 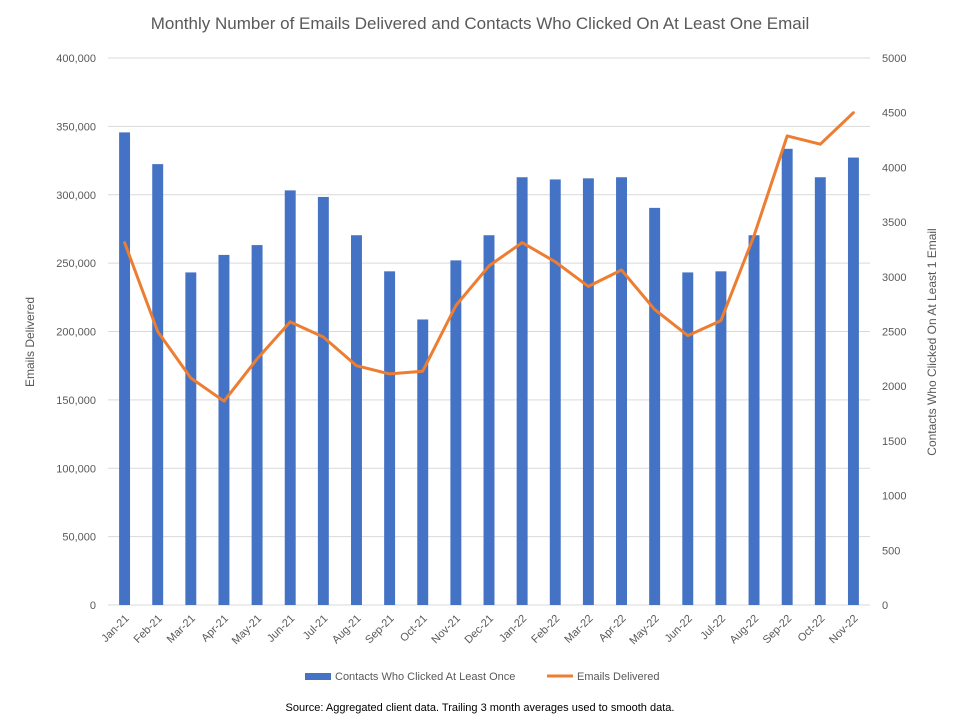 I want to click on x-tick-label: Mar-22, so click(x=578, y=629).